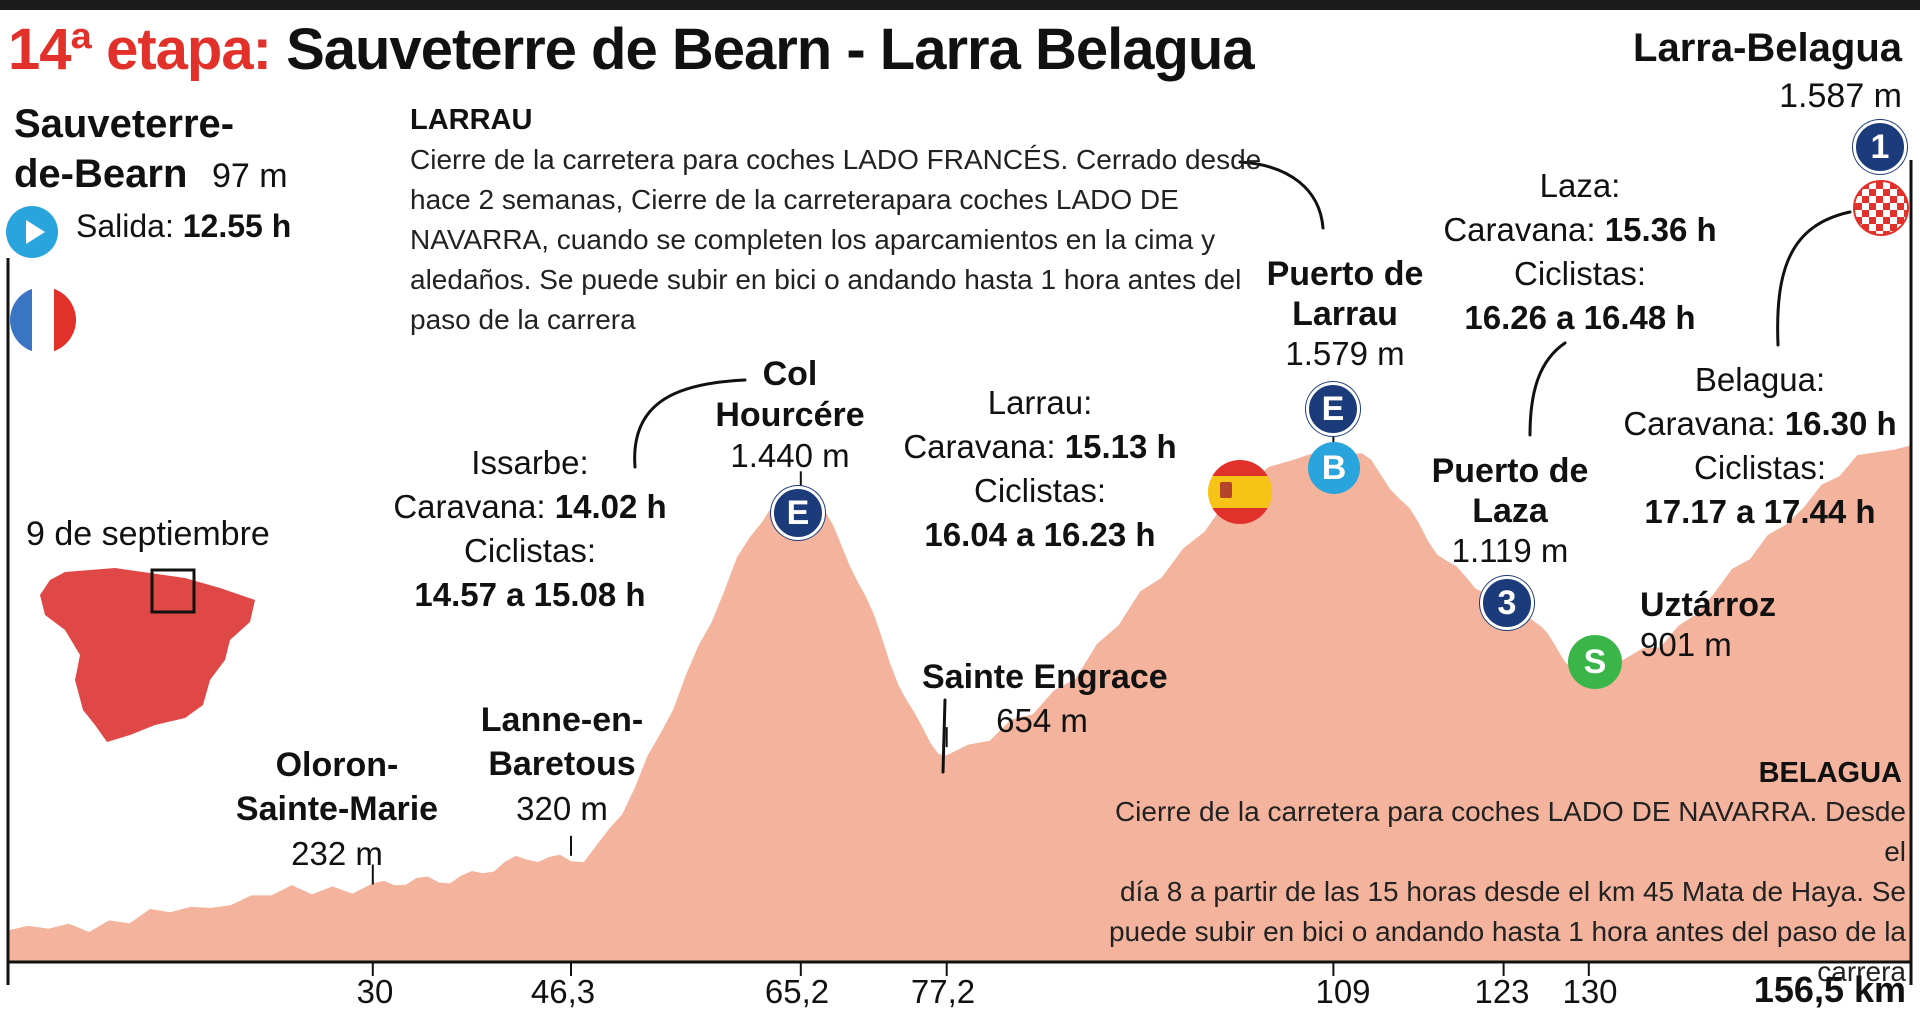  I want to click on laza-port-line1: Puerto de, so click(1510, 471).